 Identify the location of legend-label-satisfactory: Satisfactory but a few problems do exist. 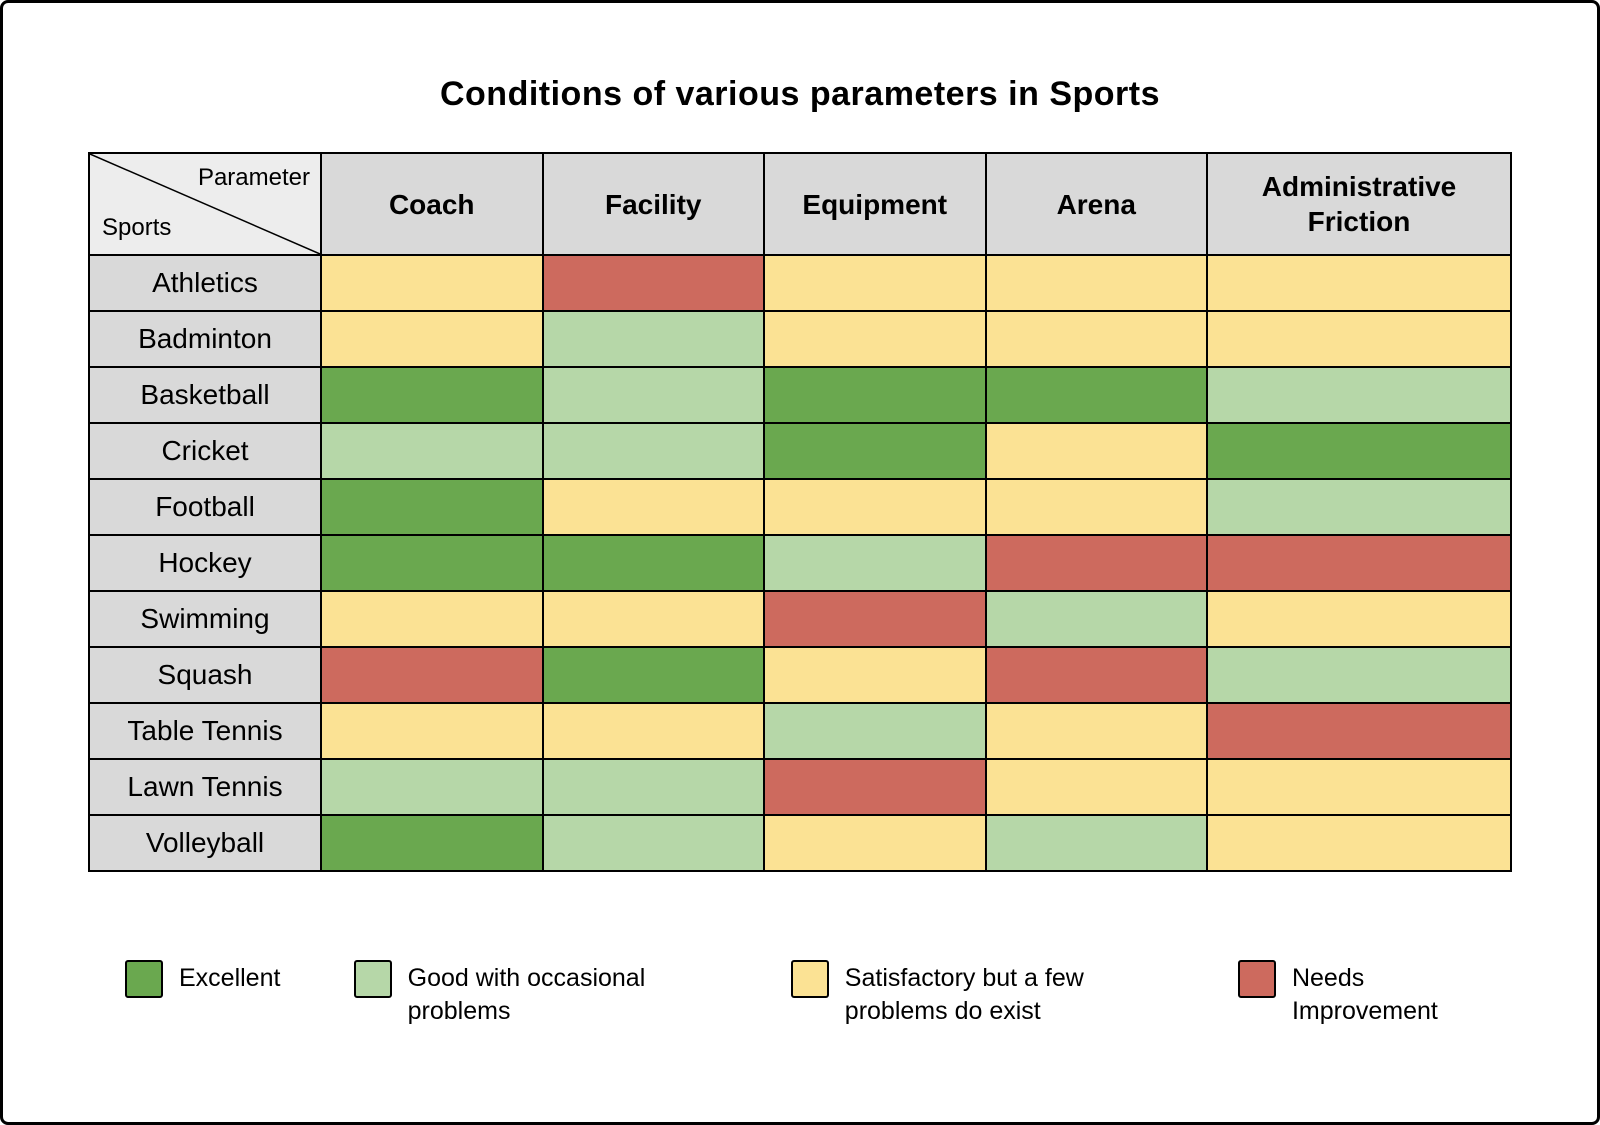
(964, 994).